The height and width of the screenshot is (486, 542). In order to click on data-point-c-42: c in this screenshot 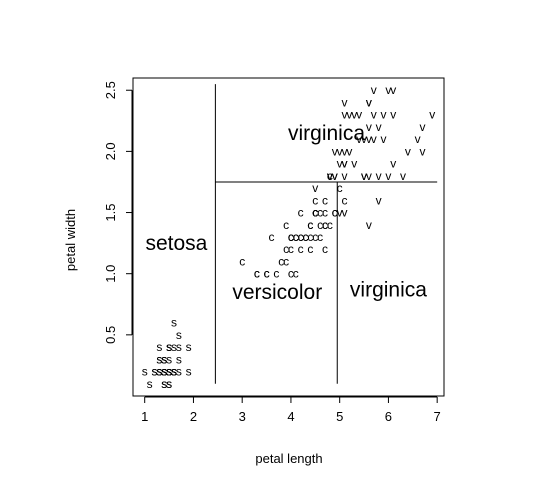, I will do `click(291, 249)`.